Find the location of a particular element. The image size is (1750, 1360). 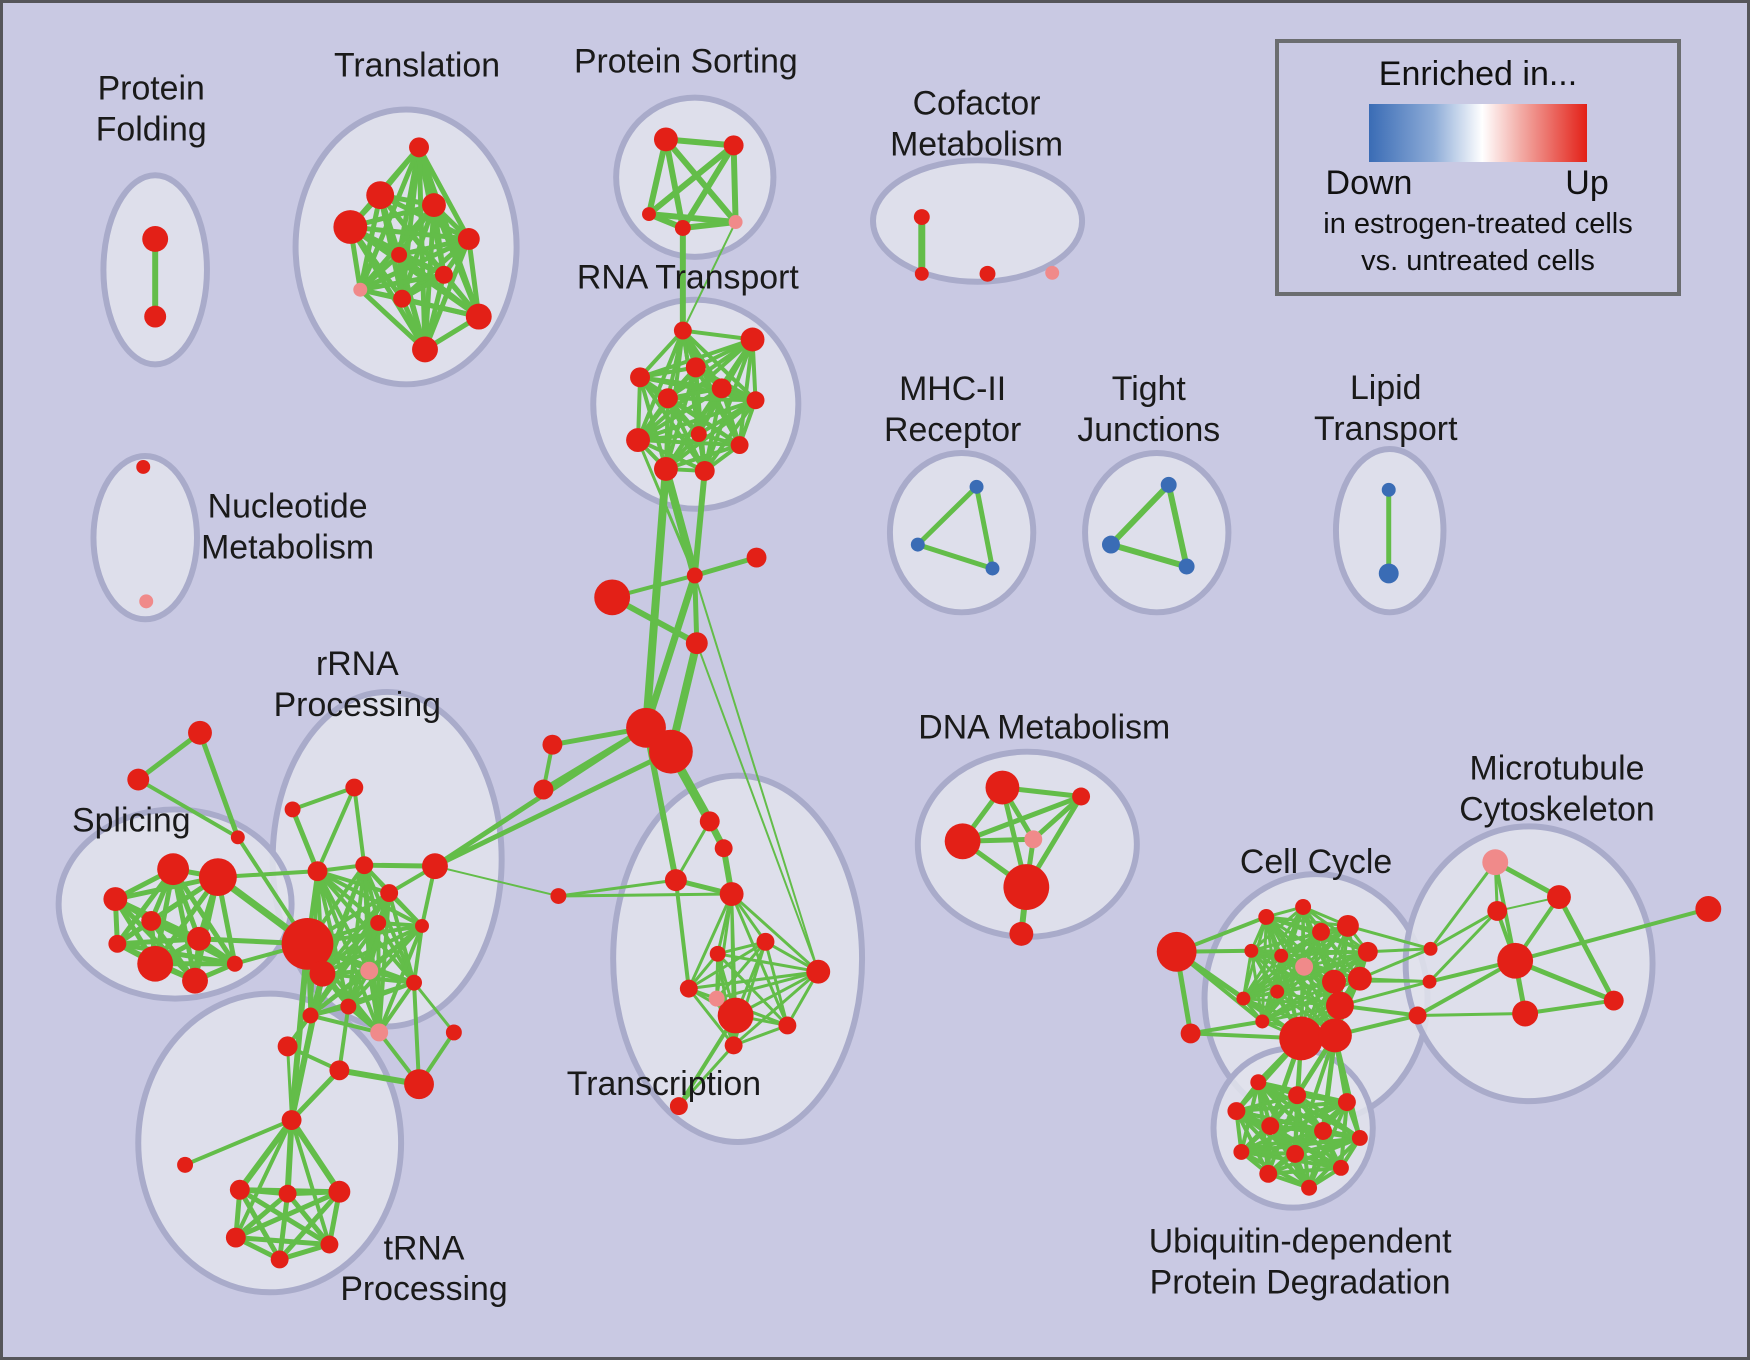

node-tr1 is located at coordinates (291, 1120).